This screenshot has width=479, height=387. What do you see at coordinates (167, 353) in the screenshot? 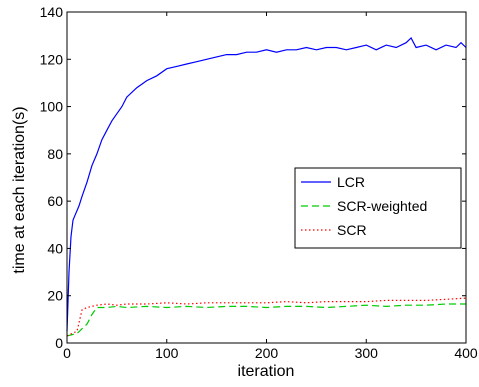
I see `x-tick-label: 100` at bounding box center [167, 353].